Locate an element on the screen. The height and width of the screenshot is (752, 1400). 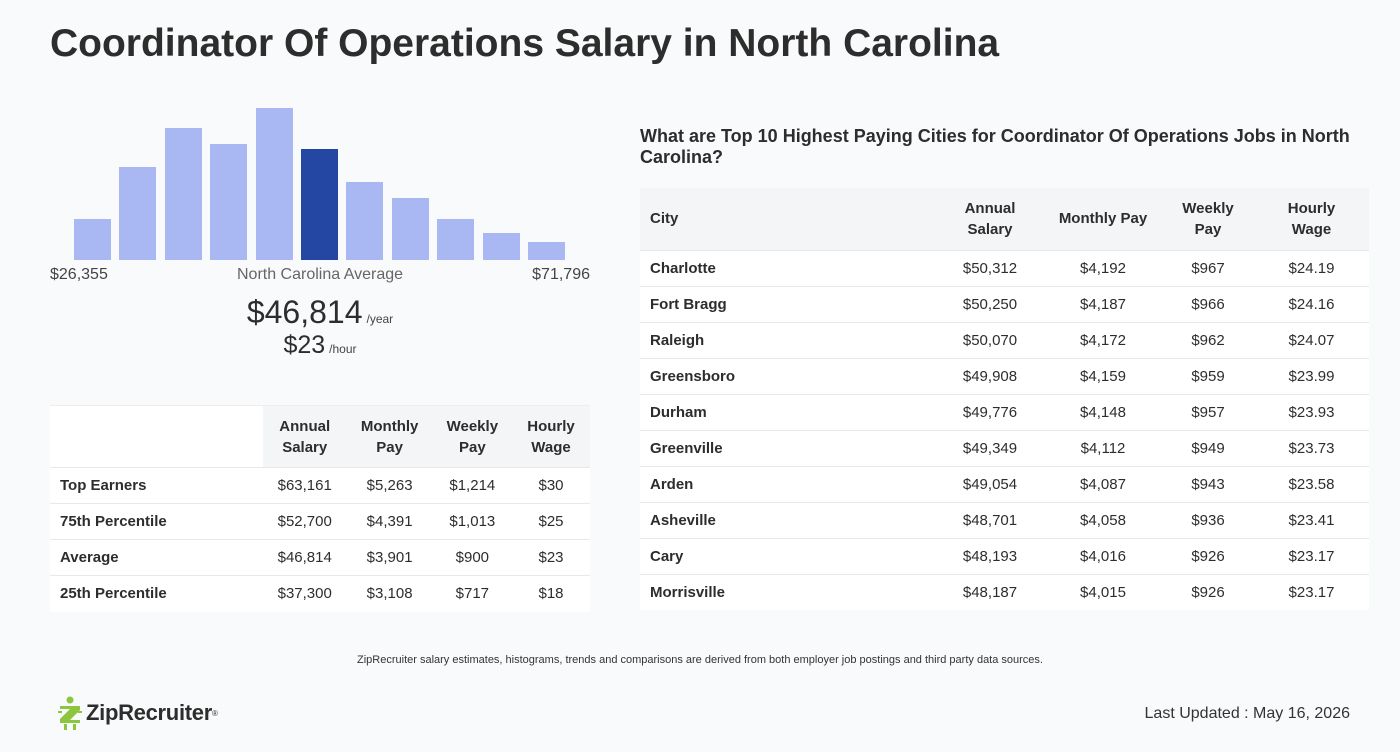
percentile-cell: $1,214 is located at coordinates (472, 485).